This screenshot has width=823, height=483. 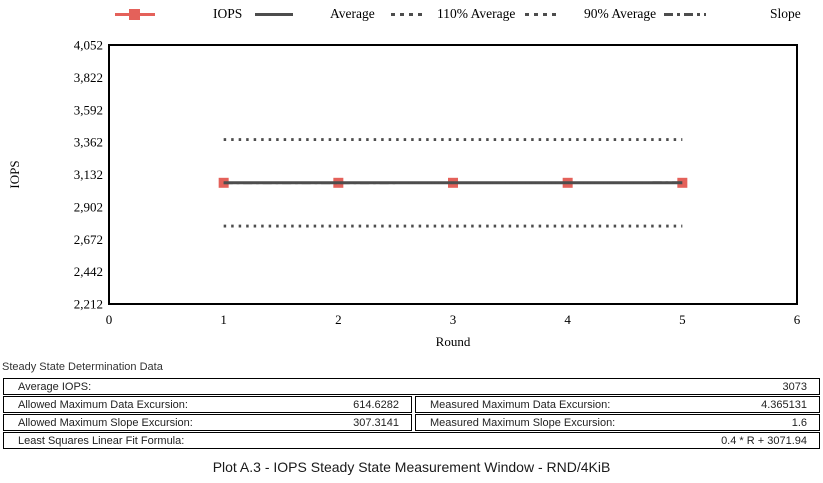 I want to click on legend-sample-average-icon, so click(x=274, y=14).